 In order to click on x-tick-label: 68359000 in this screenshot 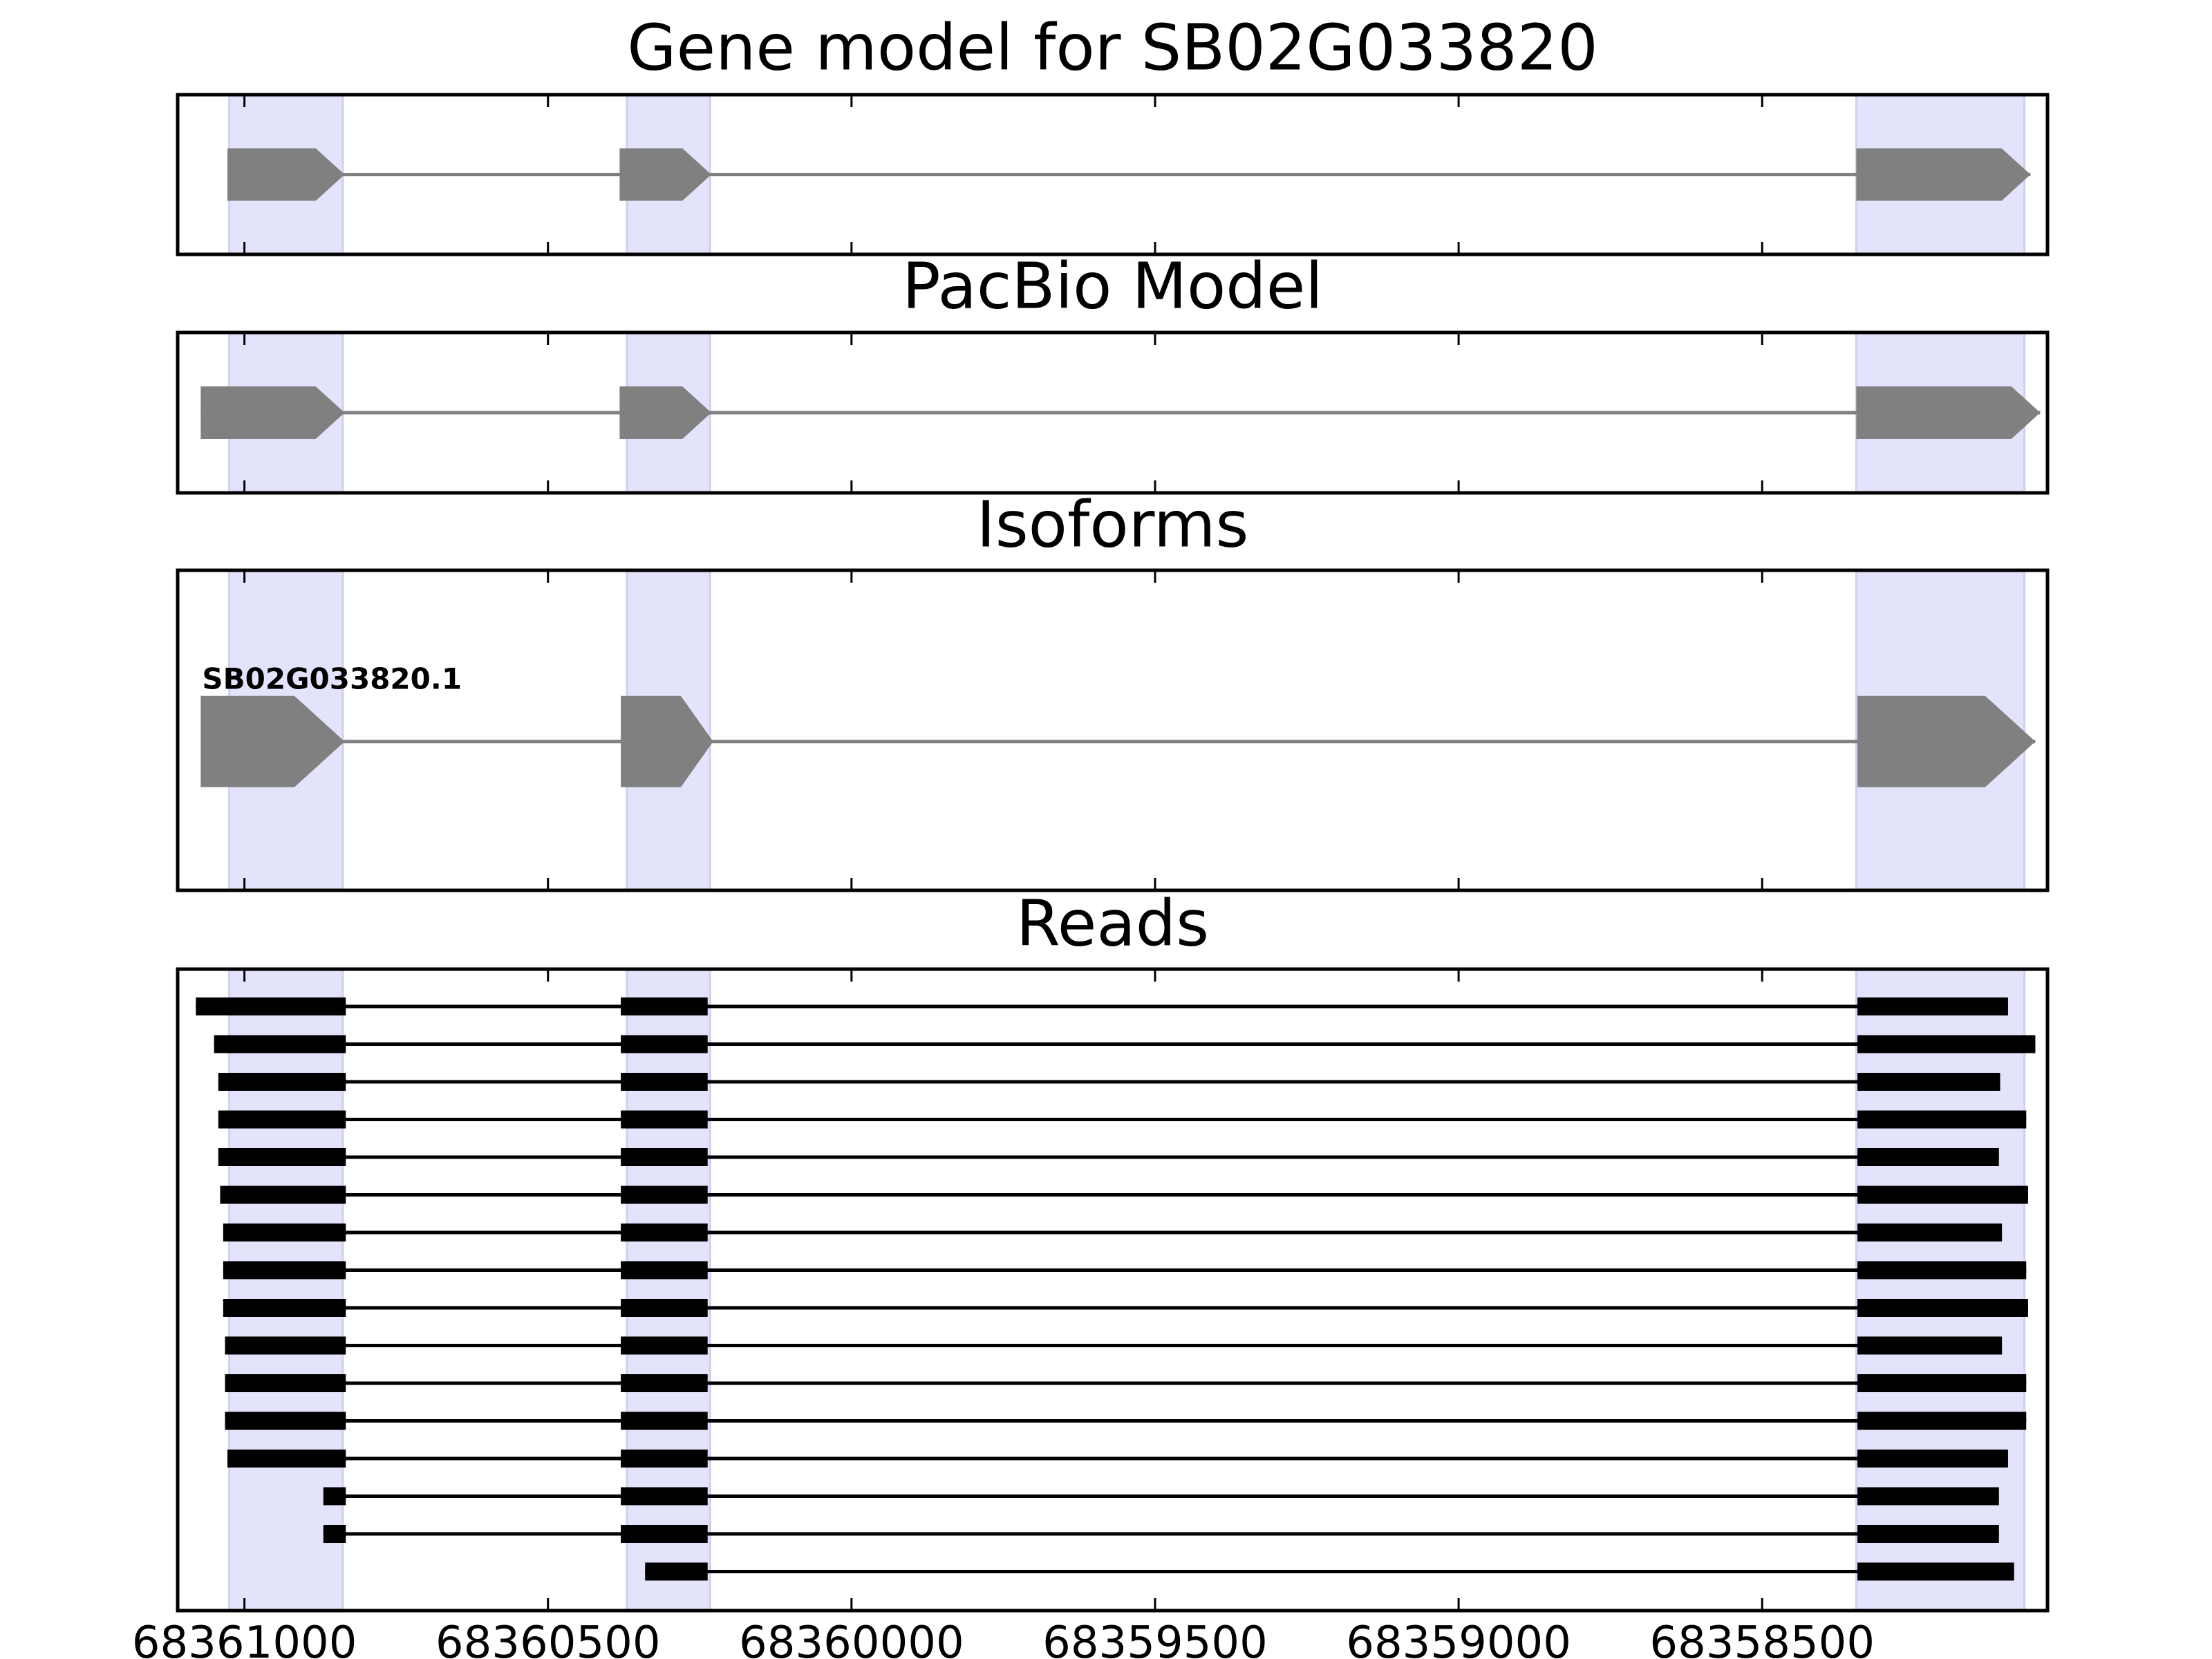, I will do `click(1459, 1638)`.